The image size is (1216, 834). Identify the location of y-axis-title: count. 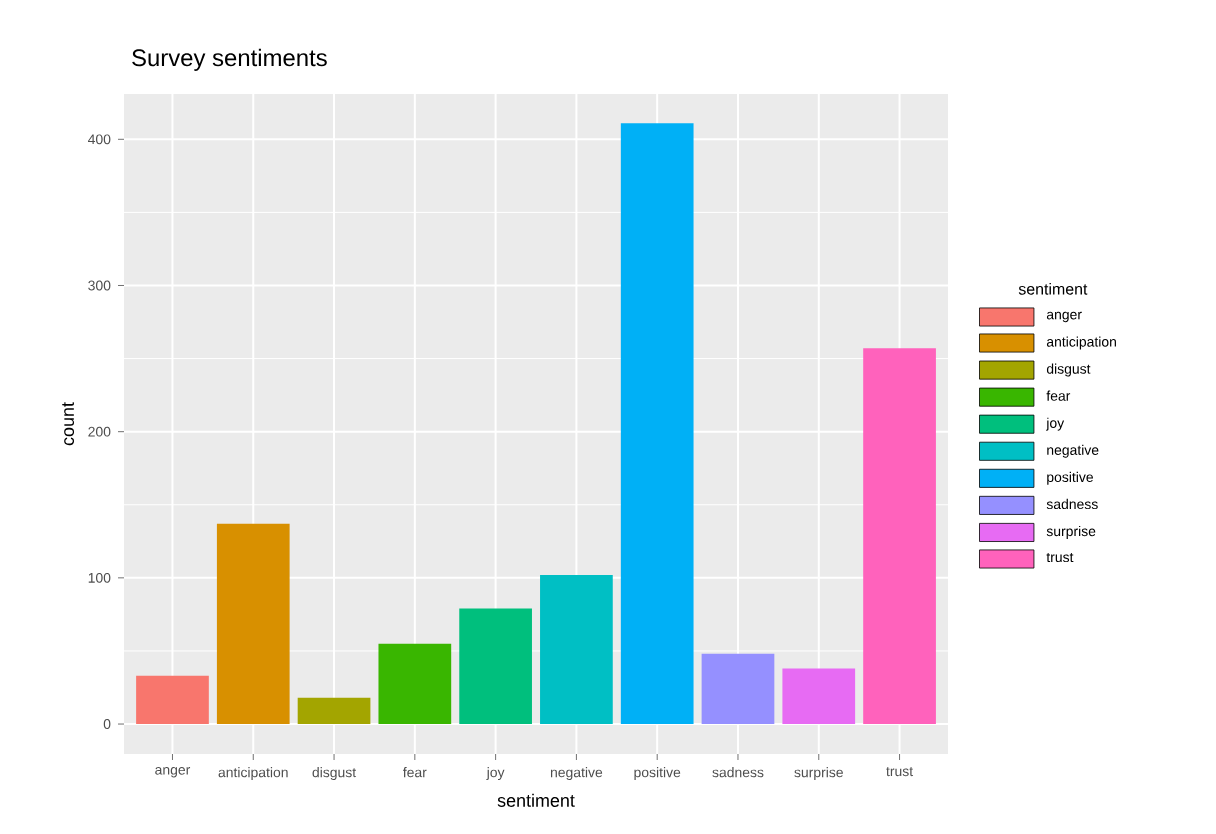
(68, 424).